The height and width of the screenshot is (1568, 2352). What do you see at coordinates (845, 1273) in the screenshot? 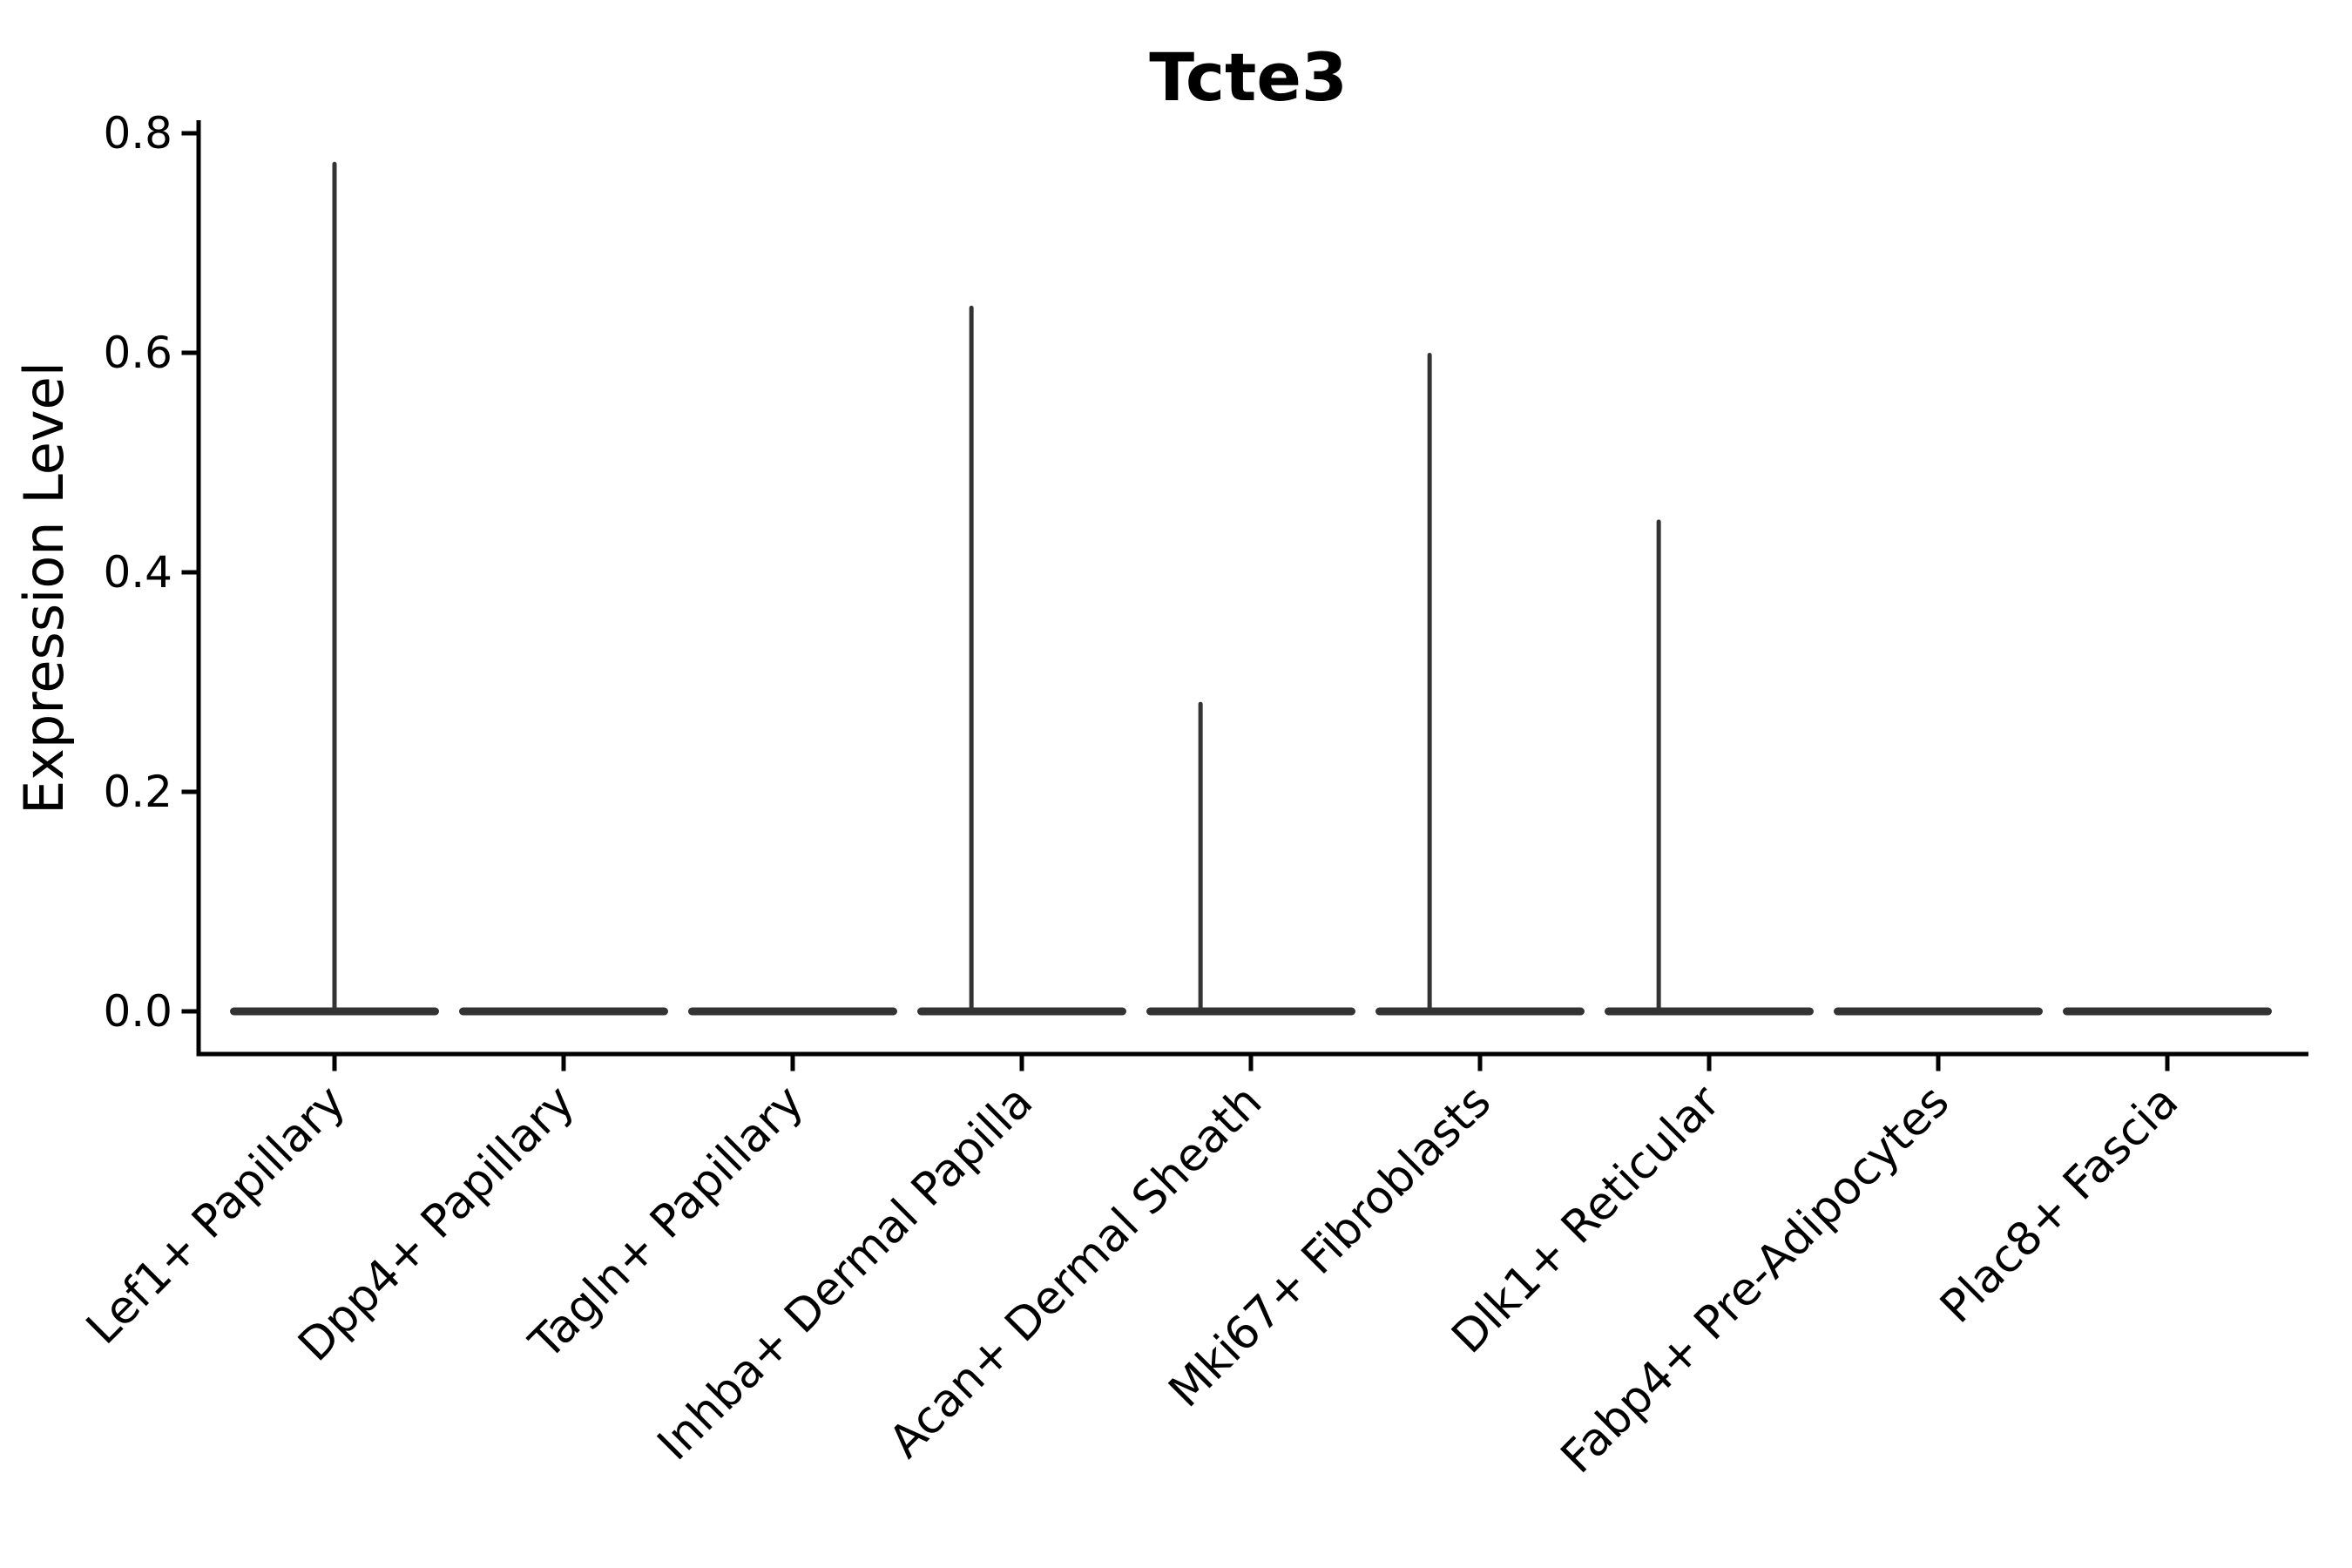
I see `x-tick-label: Inhba+ Dermal Papilla` at bounding box center [845, 1273].